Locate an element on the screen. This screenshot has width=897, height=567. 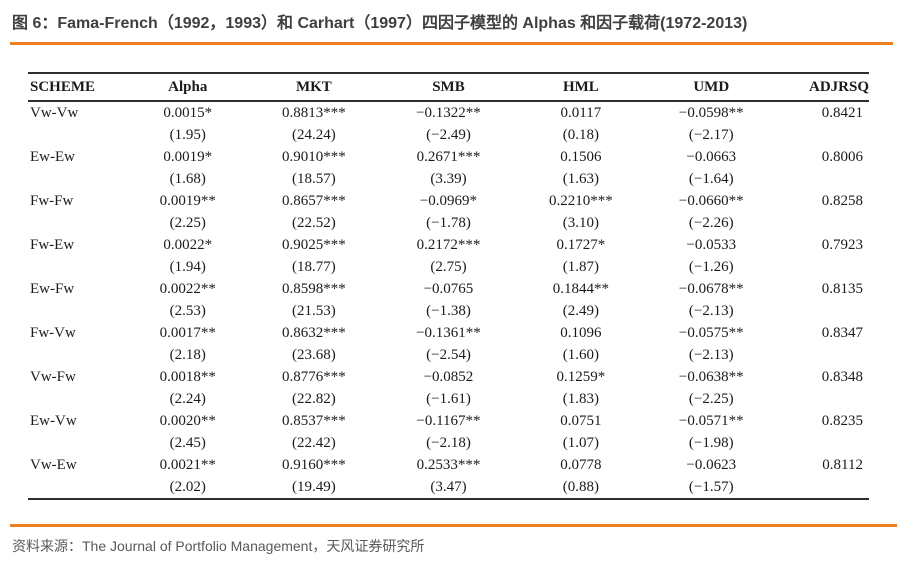
scheme-label: Vw-Fw is located at coordinates (53, 377).